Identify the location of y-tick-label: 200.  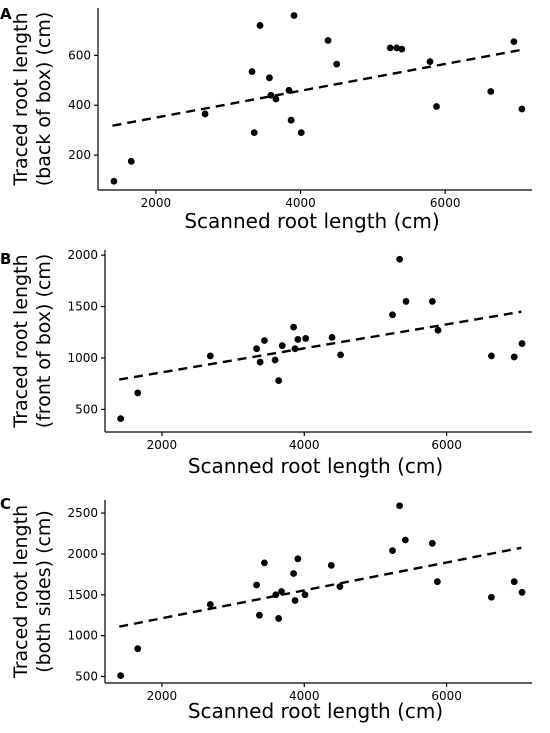
(79, 155).